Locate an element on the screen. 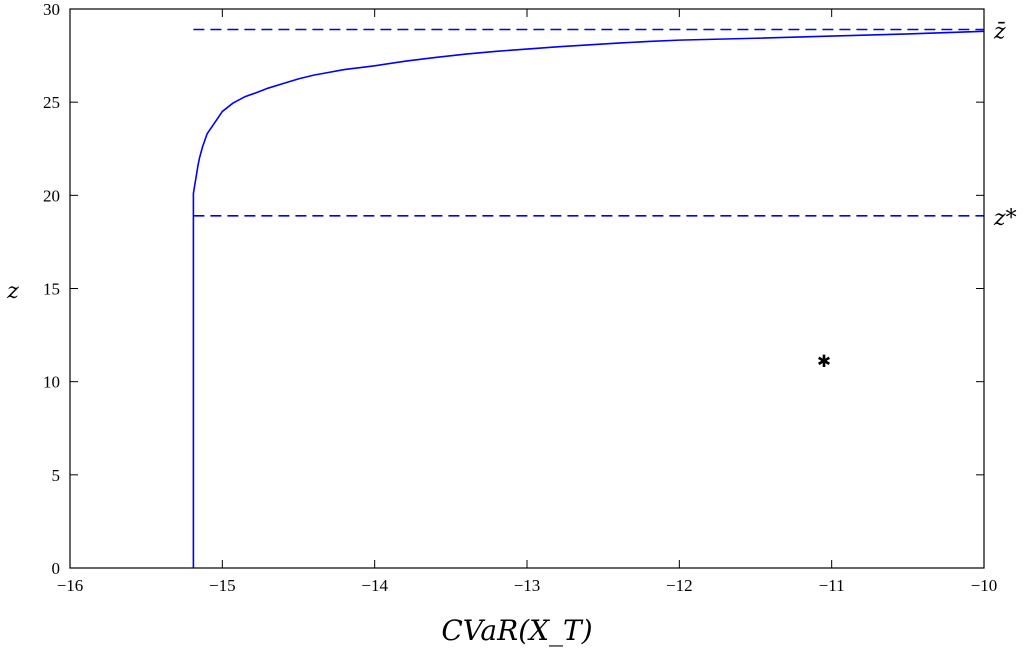 The width and height of the screenshot is (1024, 648). y-tick-label: 25 is located at coordinates (51, 102).